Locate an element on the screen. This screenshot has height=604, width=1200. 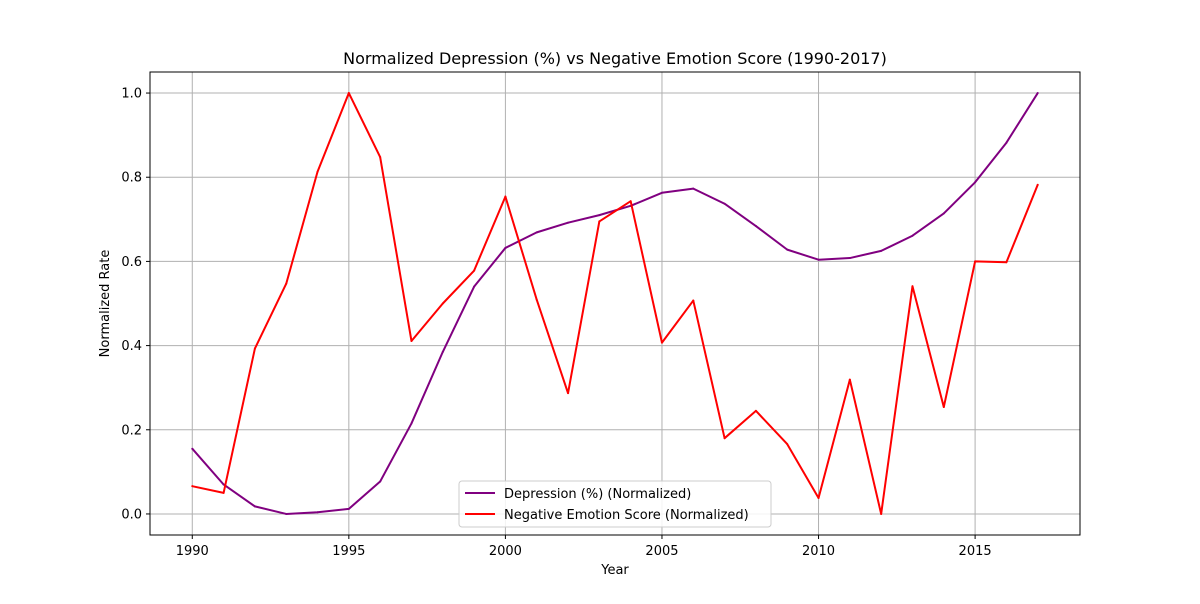
legend-label-negative-emotion: Negative Emotion Score (Normalized) is located at coordinates (626, 515).